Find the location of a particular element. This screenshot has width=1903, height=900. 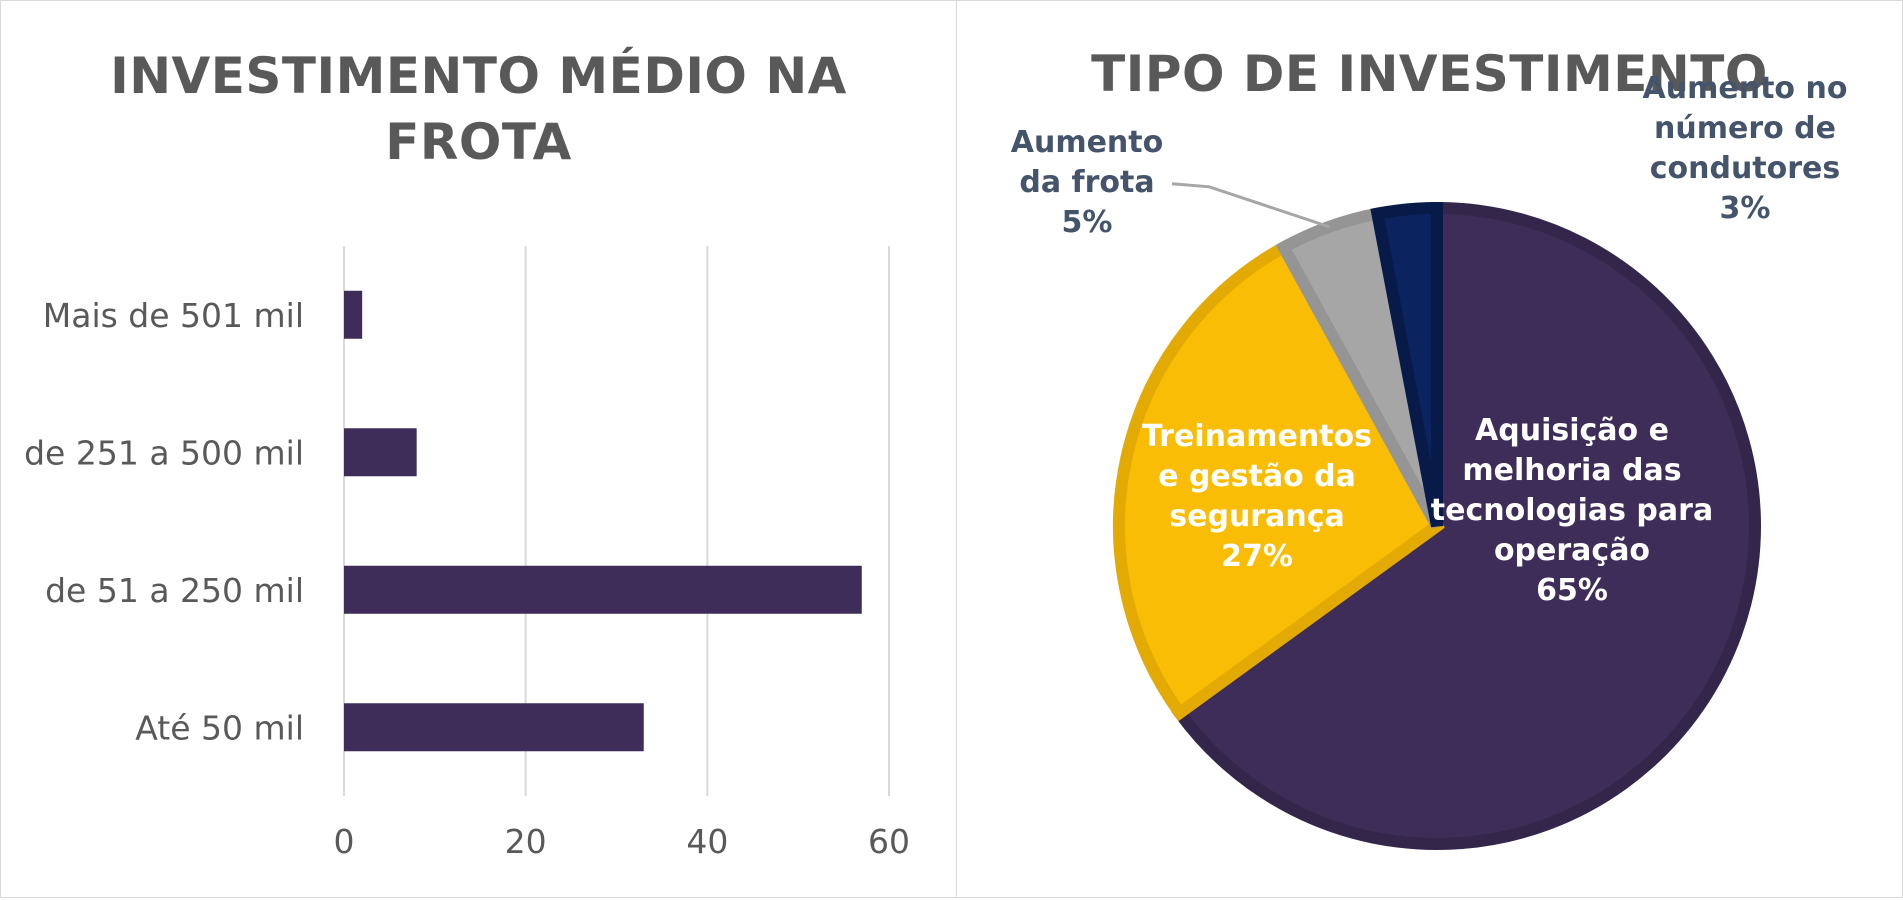

x-tick-label: 0 is located at coordinates (344, 841).